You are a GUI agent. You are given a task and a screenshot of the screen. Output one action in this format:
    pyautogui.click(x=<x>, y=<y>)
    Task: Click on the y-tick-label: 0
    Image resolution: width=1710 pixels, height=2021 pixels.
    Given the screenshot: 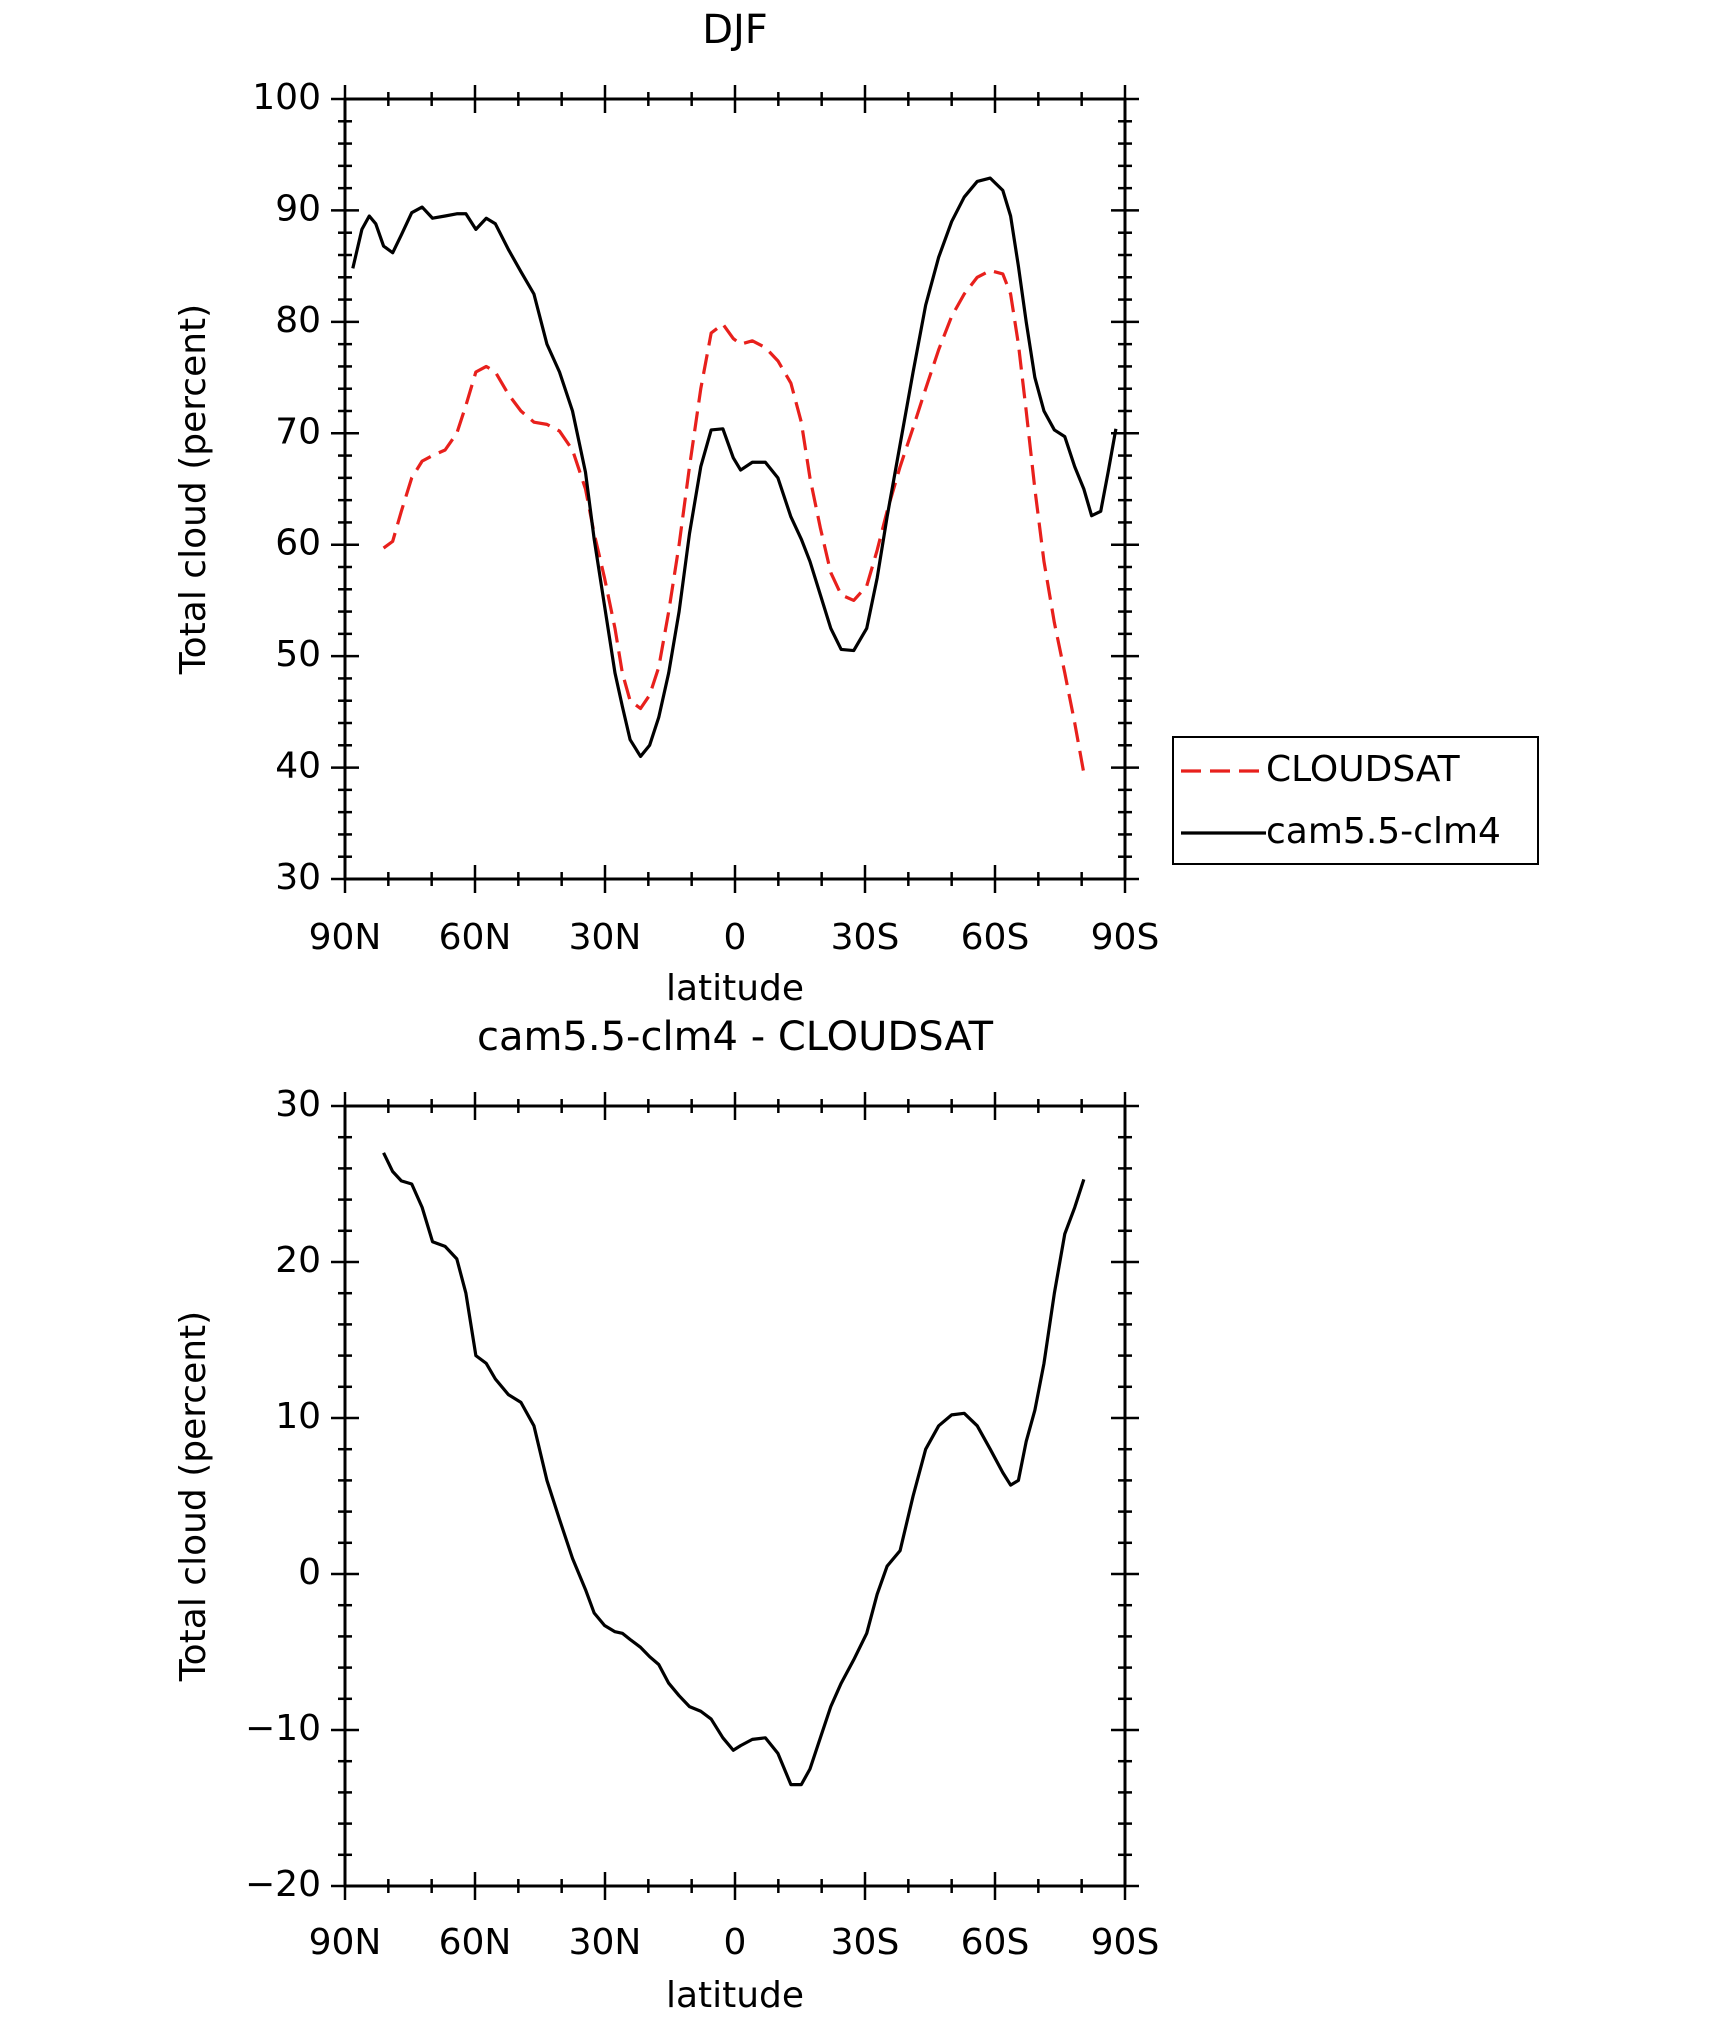 What is the action you would take?
    pyautogui.click(x=309, y=1572)
    